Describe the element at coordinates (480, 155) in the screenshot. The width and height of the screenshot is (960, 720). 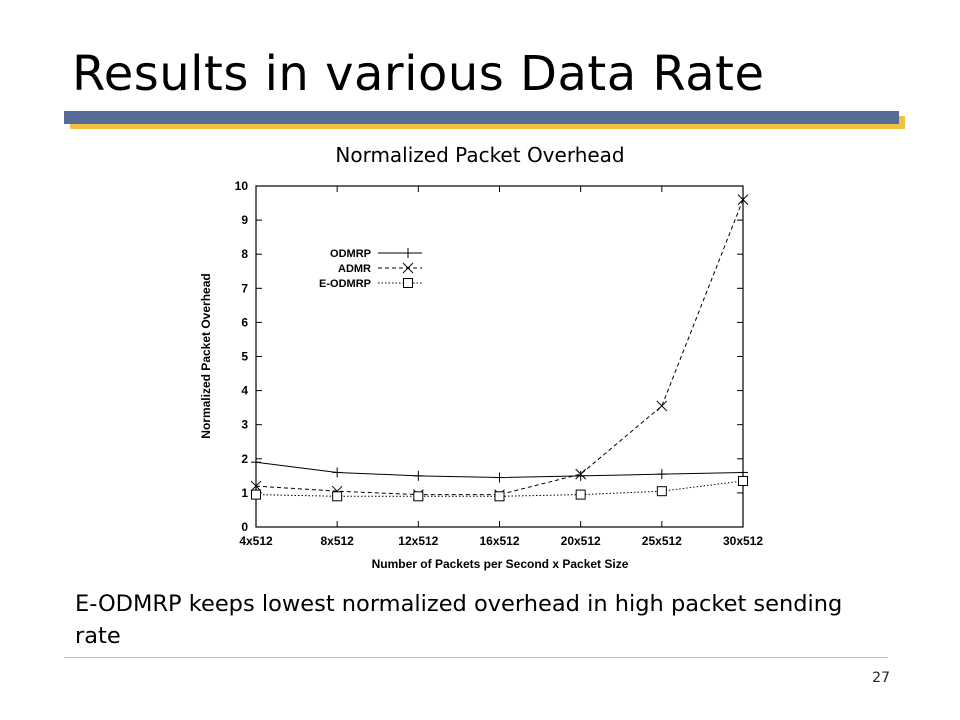
I see `chart-title: Normalized Packet Overhead` at that location.